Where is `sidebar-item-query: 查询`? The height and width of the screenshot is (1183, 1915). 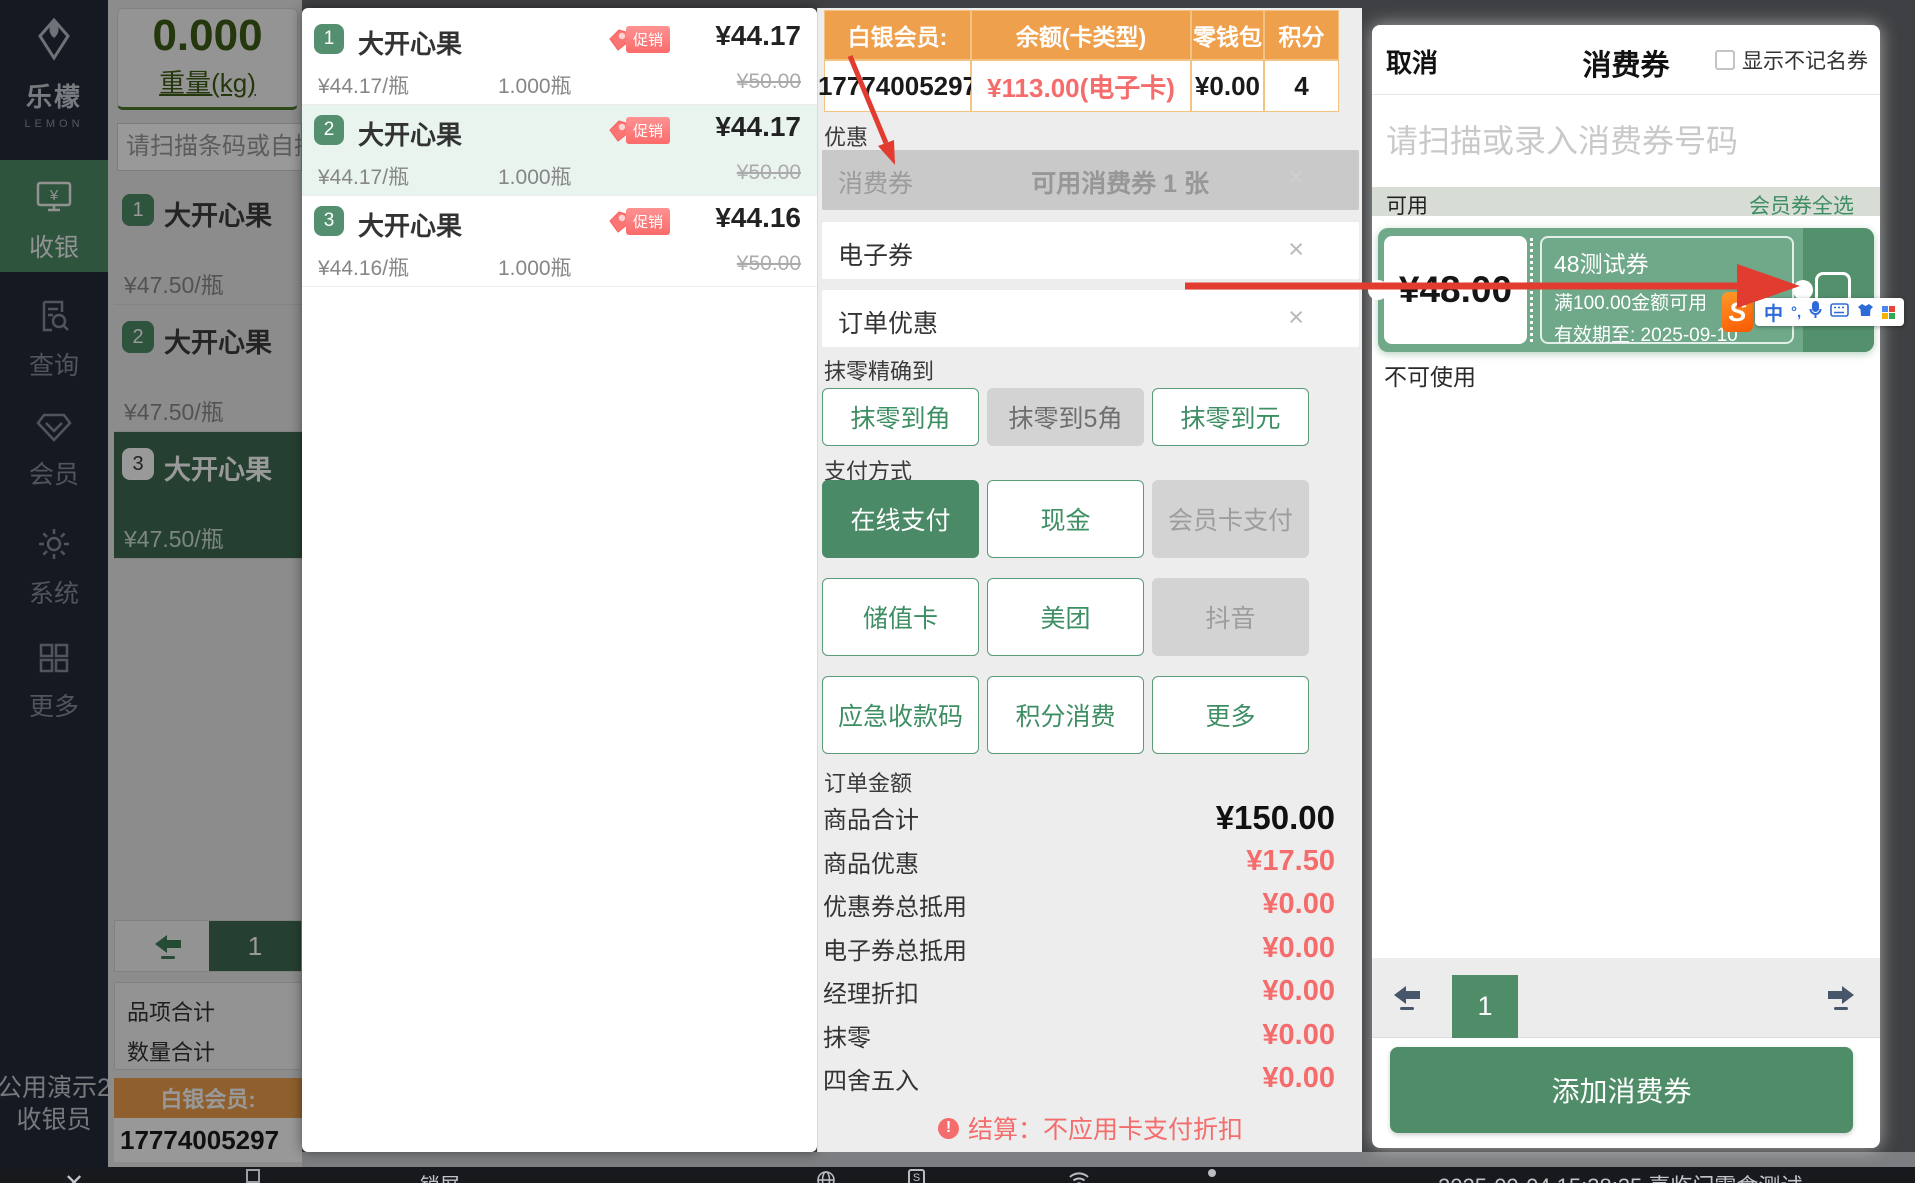 sidebar-item-query: 查询 is located at coordinates (54, 336).